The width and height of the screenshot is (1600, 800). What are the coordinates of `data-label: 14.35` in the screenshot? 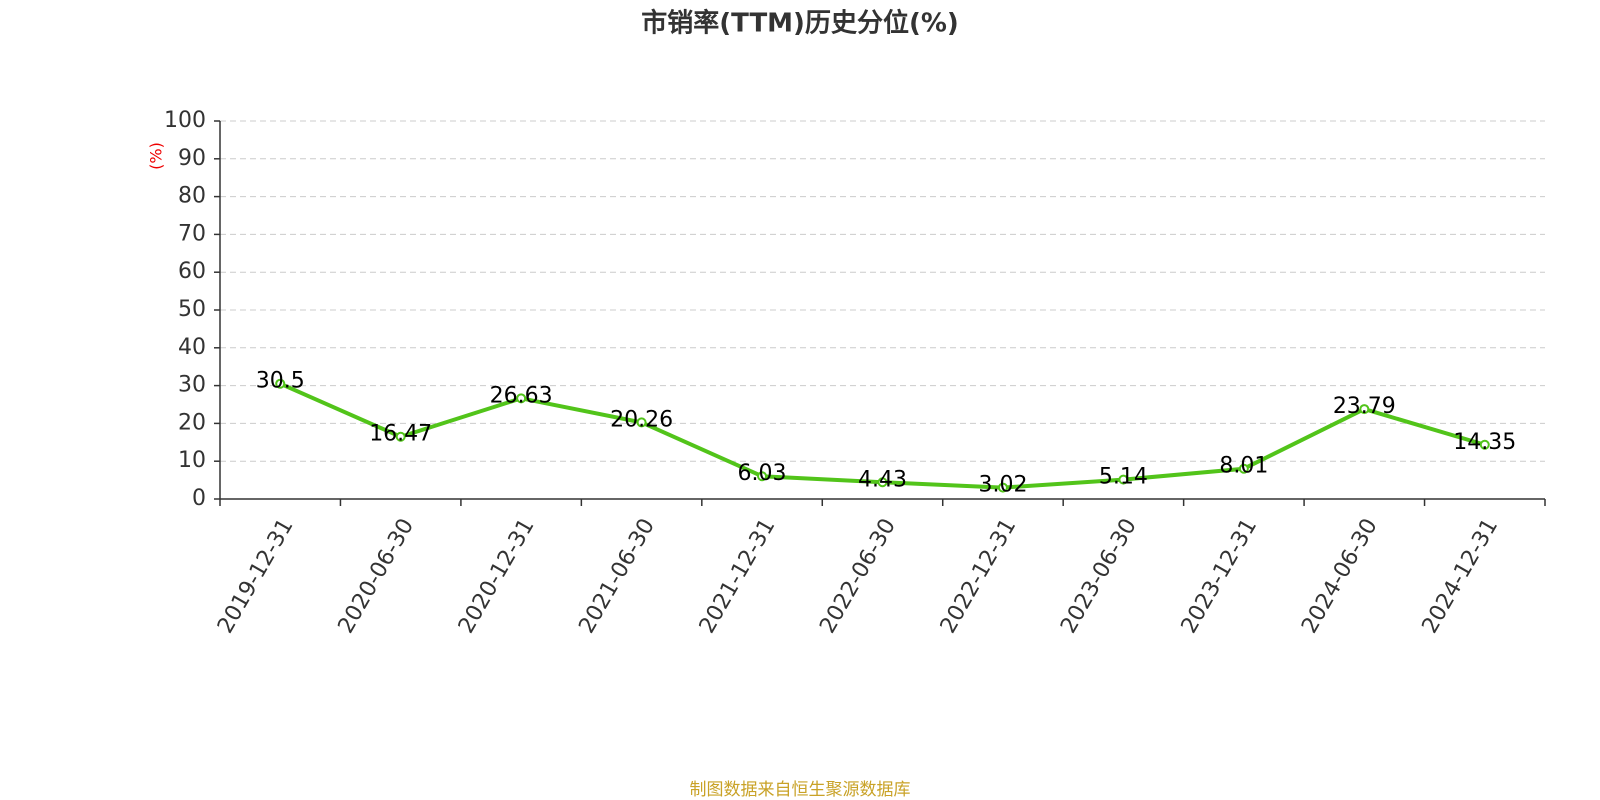 It's located at (1484, 442).